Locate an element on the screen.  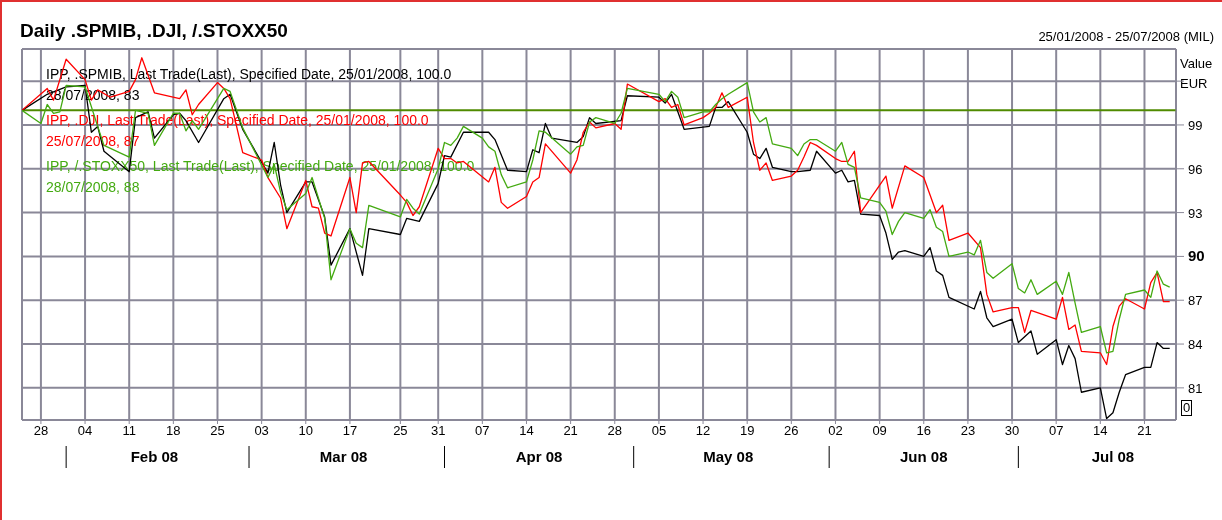
y-axis-title: Value EUR is located at coordinates (1196, 74).